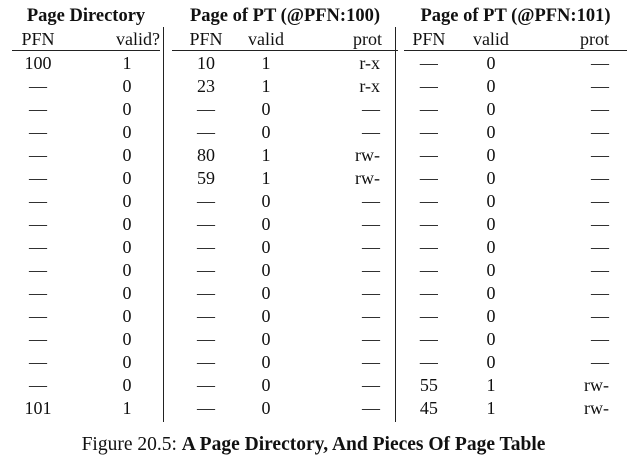 This screenshot has height=462, width=627. What do you see at coordinates (112, 39) in the screenshot?
I see `column-header-valid: valid?` at bounding box center [112, 39].